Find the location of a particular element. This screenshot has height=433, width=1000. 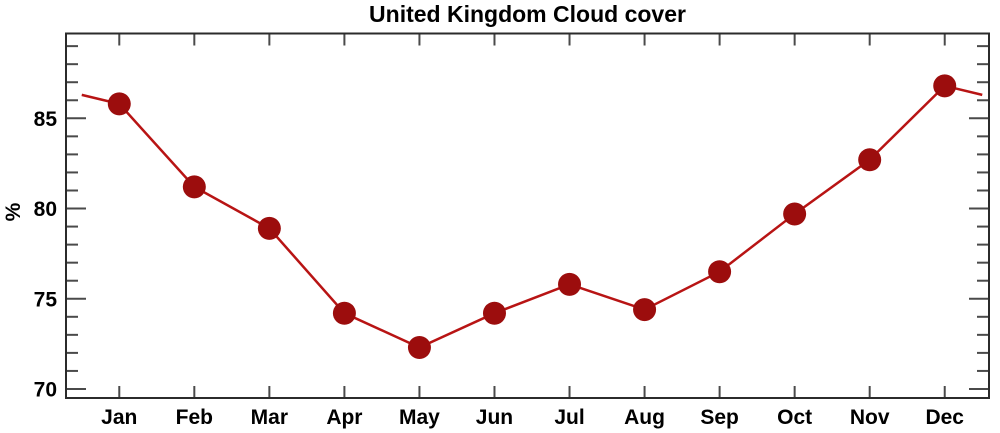

x-tick-label-aug: Aug is located at coordinates (644, 417).